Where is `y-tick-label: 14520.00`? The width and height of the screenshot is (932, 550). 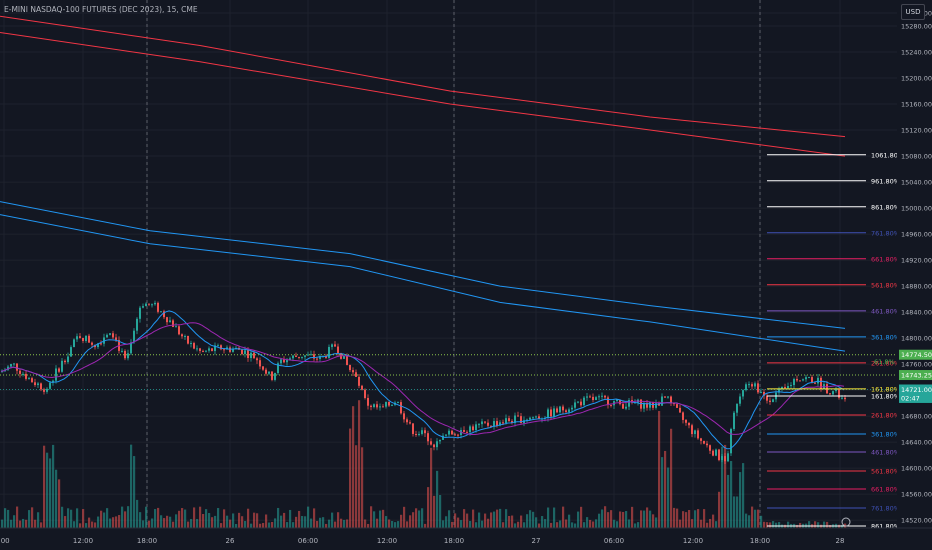 y-tick-label: 14520.00 is located at coordinates (916, 521).